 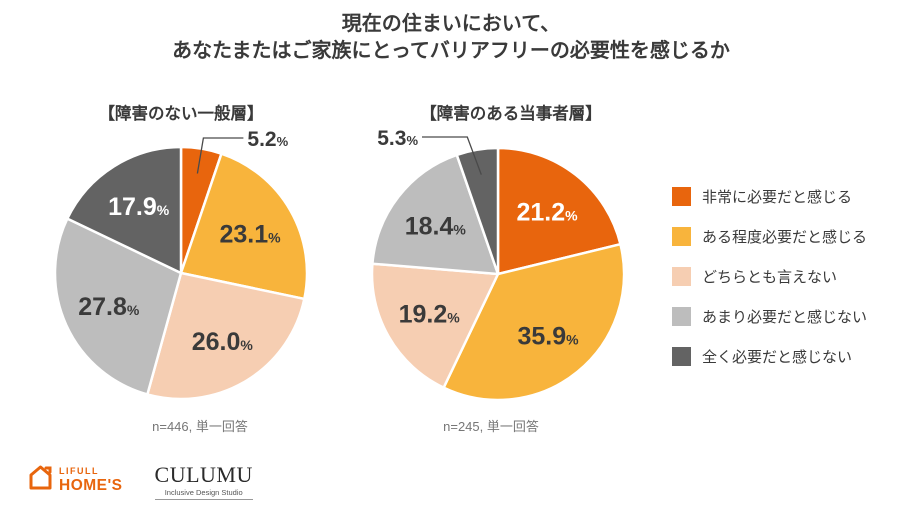 What do you see at coordinates (200, 426) in the screenshot?
I see `sample-size-note-general: n=446, 単一回答` at bounding box center [200, 426].